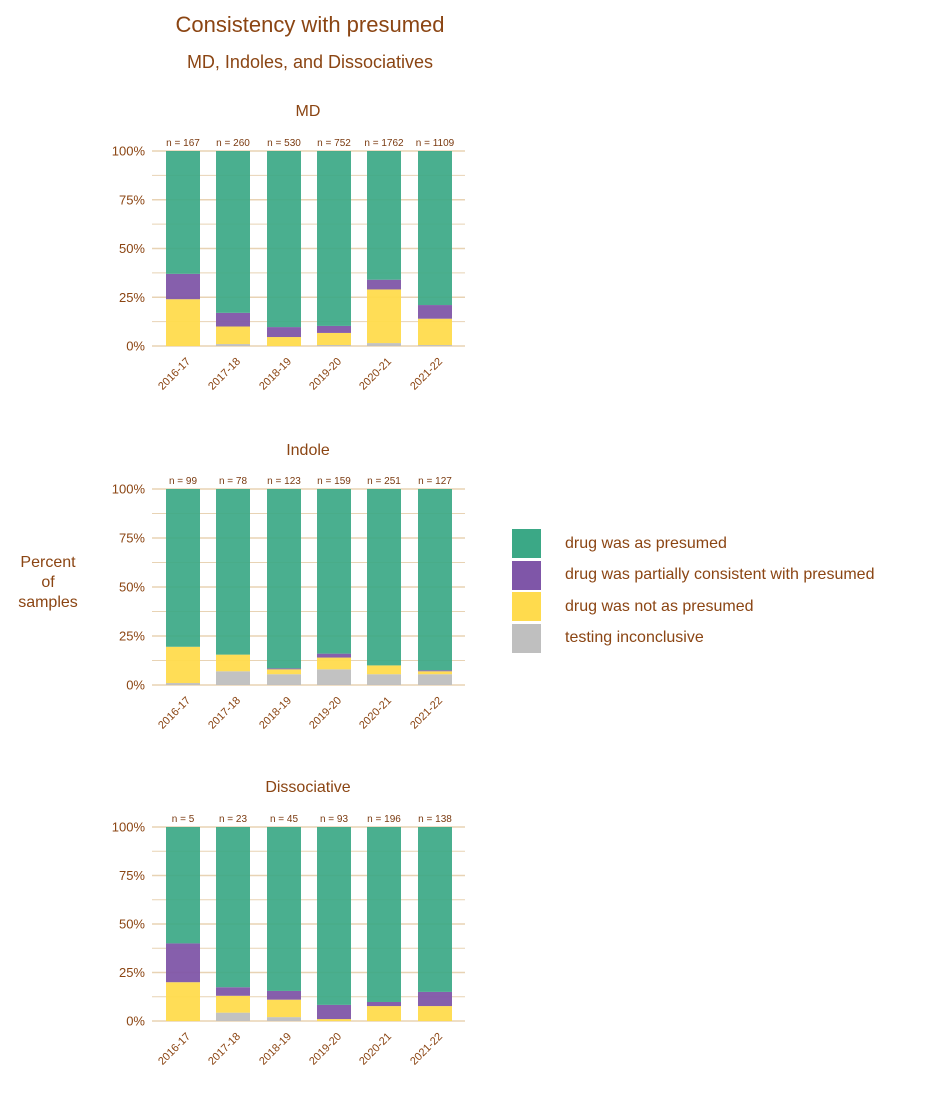 The height and width of the screenshot is (1102, 944). I want to click on legend-swatch-presumed, so click(526, 544).